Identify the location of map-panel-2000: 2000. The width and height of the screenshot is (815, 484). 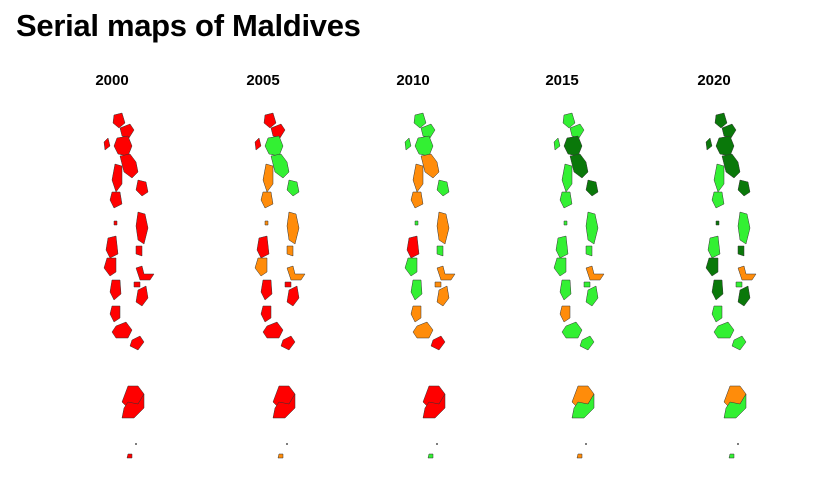
(152, 268).